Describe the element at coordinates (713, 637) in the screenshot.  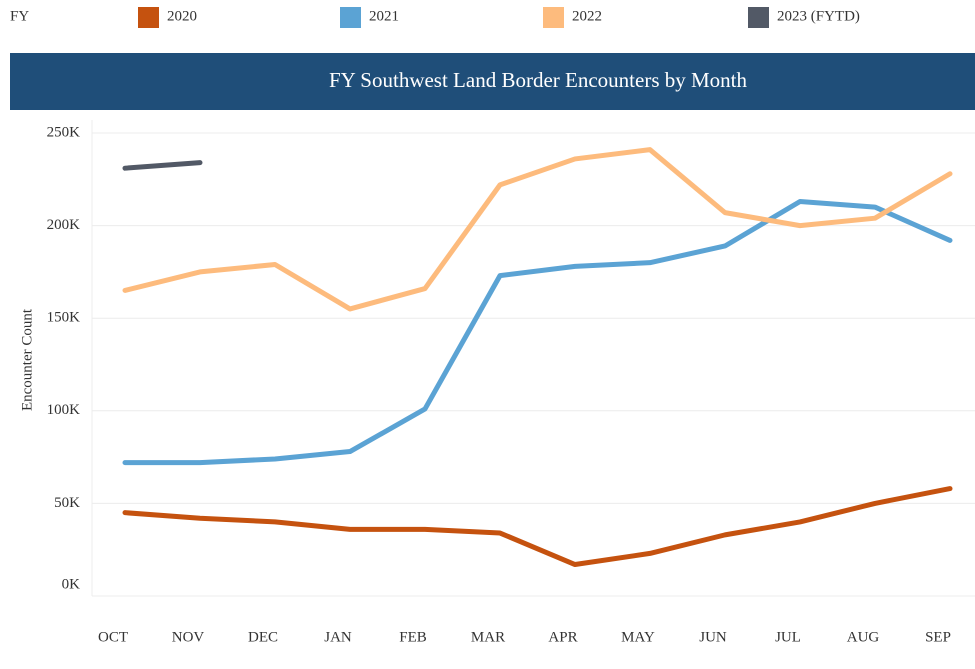
I see `x-tick-label: JUN` at that location.